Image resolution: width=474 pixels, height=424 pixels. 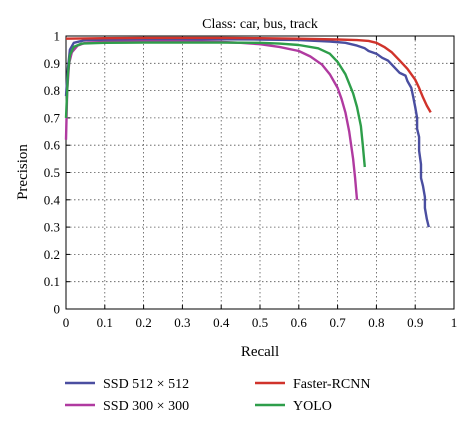 What do you see at coordinates (52, 199) in the screenshot?
I see `y-tick-label: 0.4` at bounding box center [52, 199].